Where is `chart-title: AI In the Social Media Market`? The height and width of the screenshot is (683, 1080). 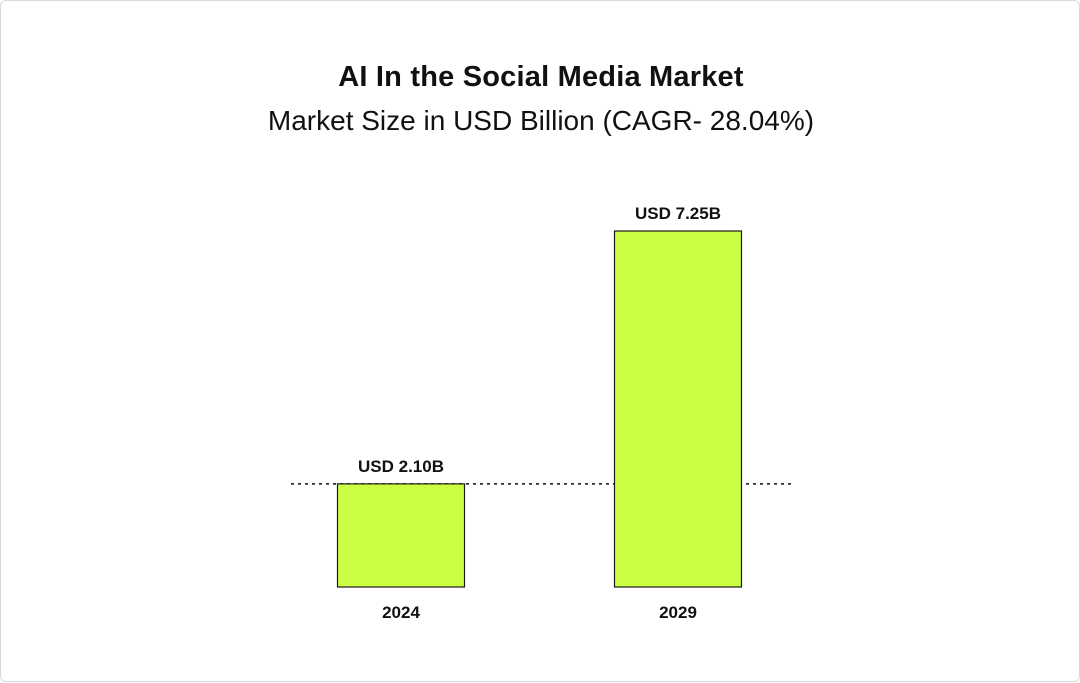
chart-title: AI In the Social Media Market is located at coordinates (541, 77).